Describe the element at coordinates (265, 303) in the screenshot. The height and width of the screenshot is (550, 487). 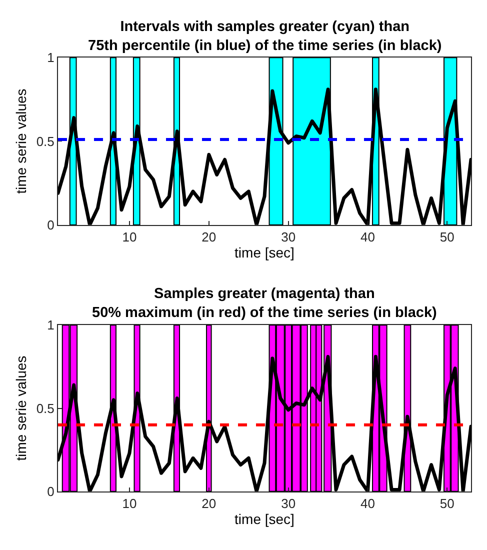
I see `chart-title: Samples greater (magenta) than 50% maximum (in red) of the time series (in black)` at that location.